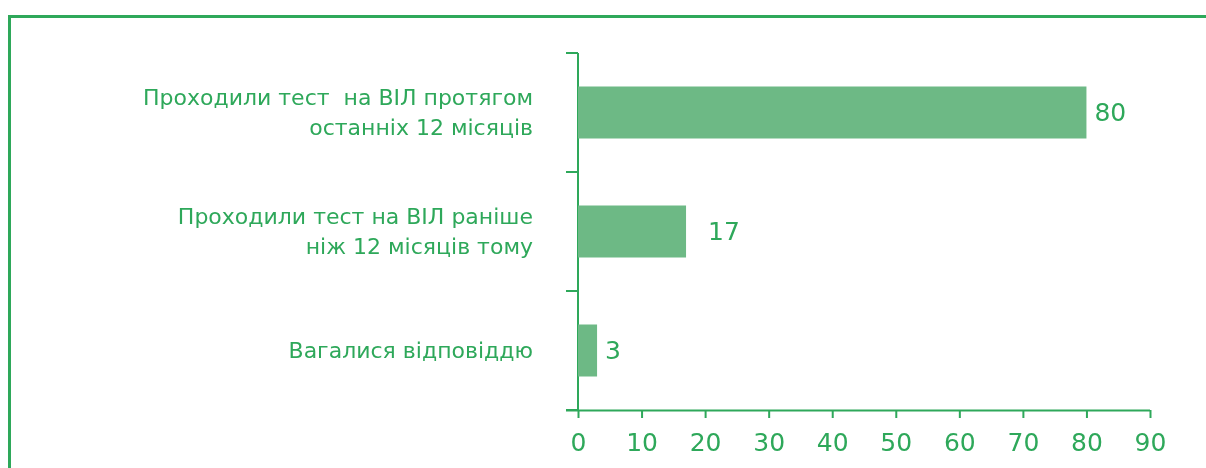 Image resolution: width=1206 pixels, height=468 pixels. I want to click on data-label: 80, so click(1110, 113).